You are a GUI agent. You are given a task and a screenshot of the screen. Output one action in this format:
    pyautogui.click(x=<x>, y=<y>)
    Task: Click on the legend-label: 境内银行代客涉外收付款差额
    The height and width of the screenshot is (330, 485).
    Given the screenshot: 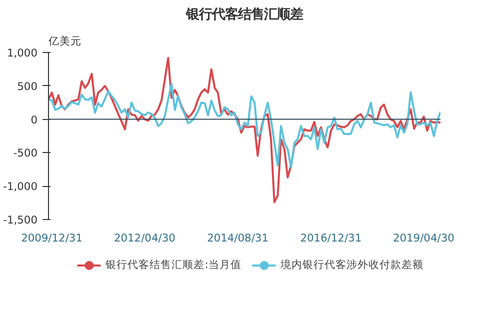 What is the action you would take?
    pyautogui.click(x=352, y=265)
    